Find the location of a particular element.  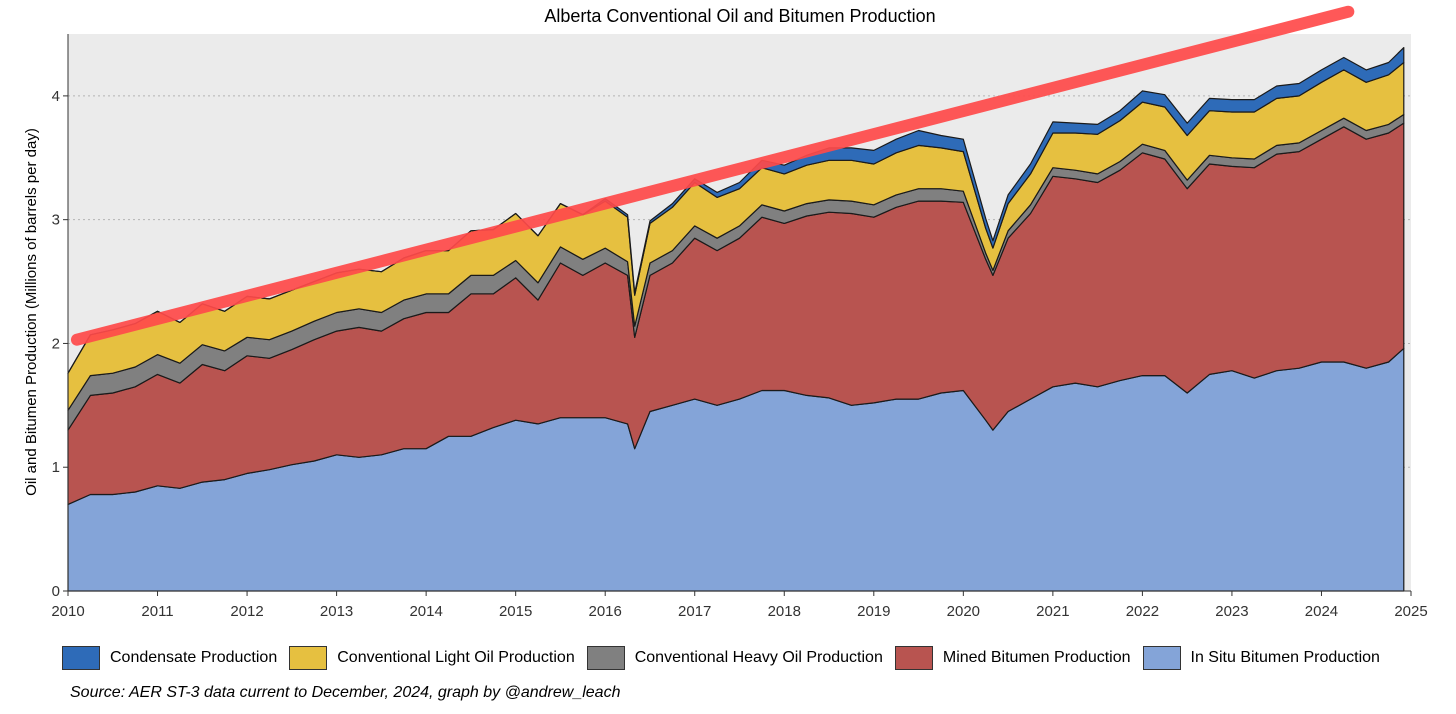

legend-label: Conventional Heavy Oil Production is located at coordinates (758, 657).